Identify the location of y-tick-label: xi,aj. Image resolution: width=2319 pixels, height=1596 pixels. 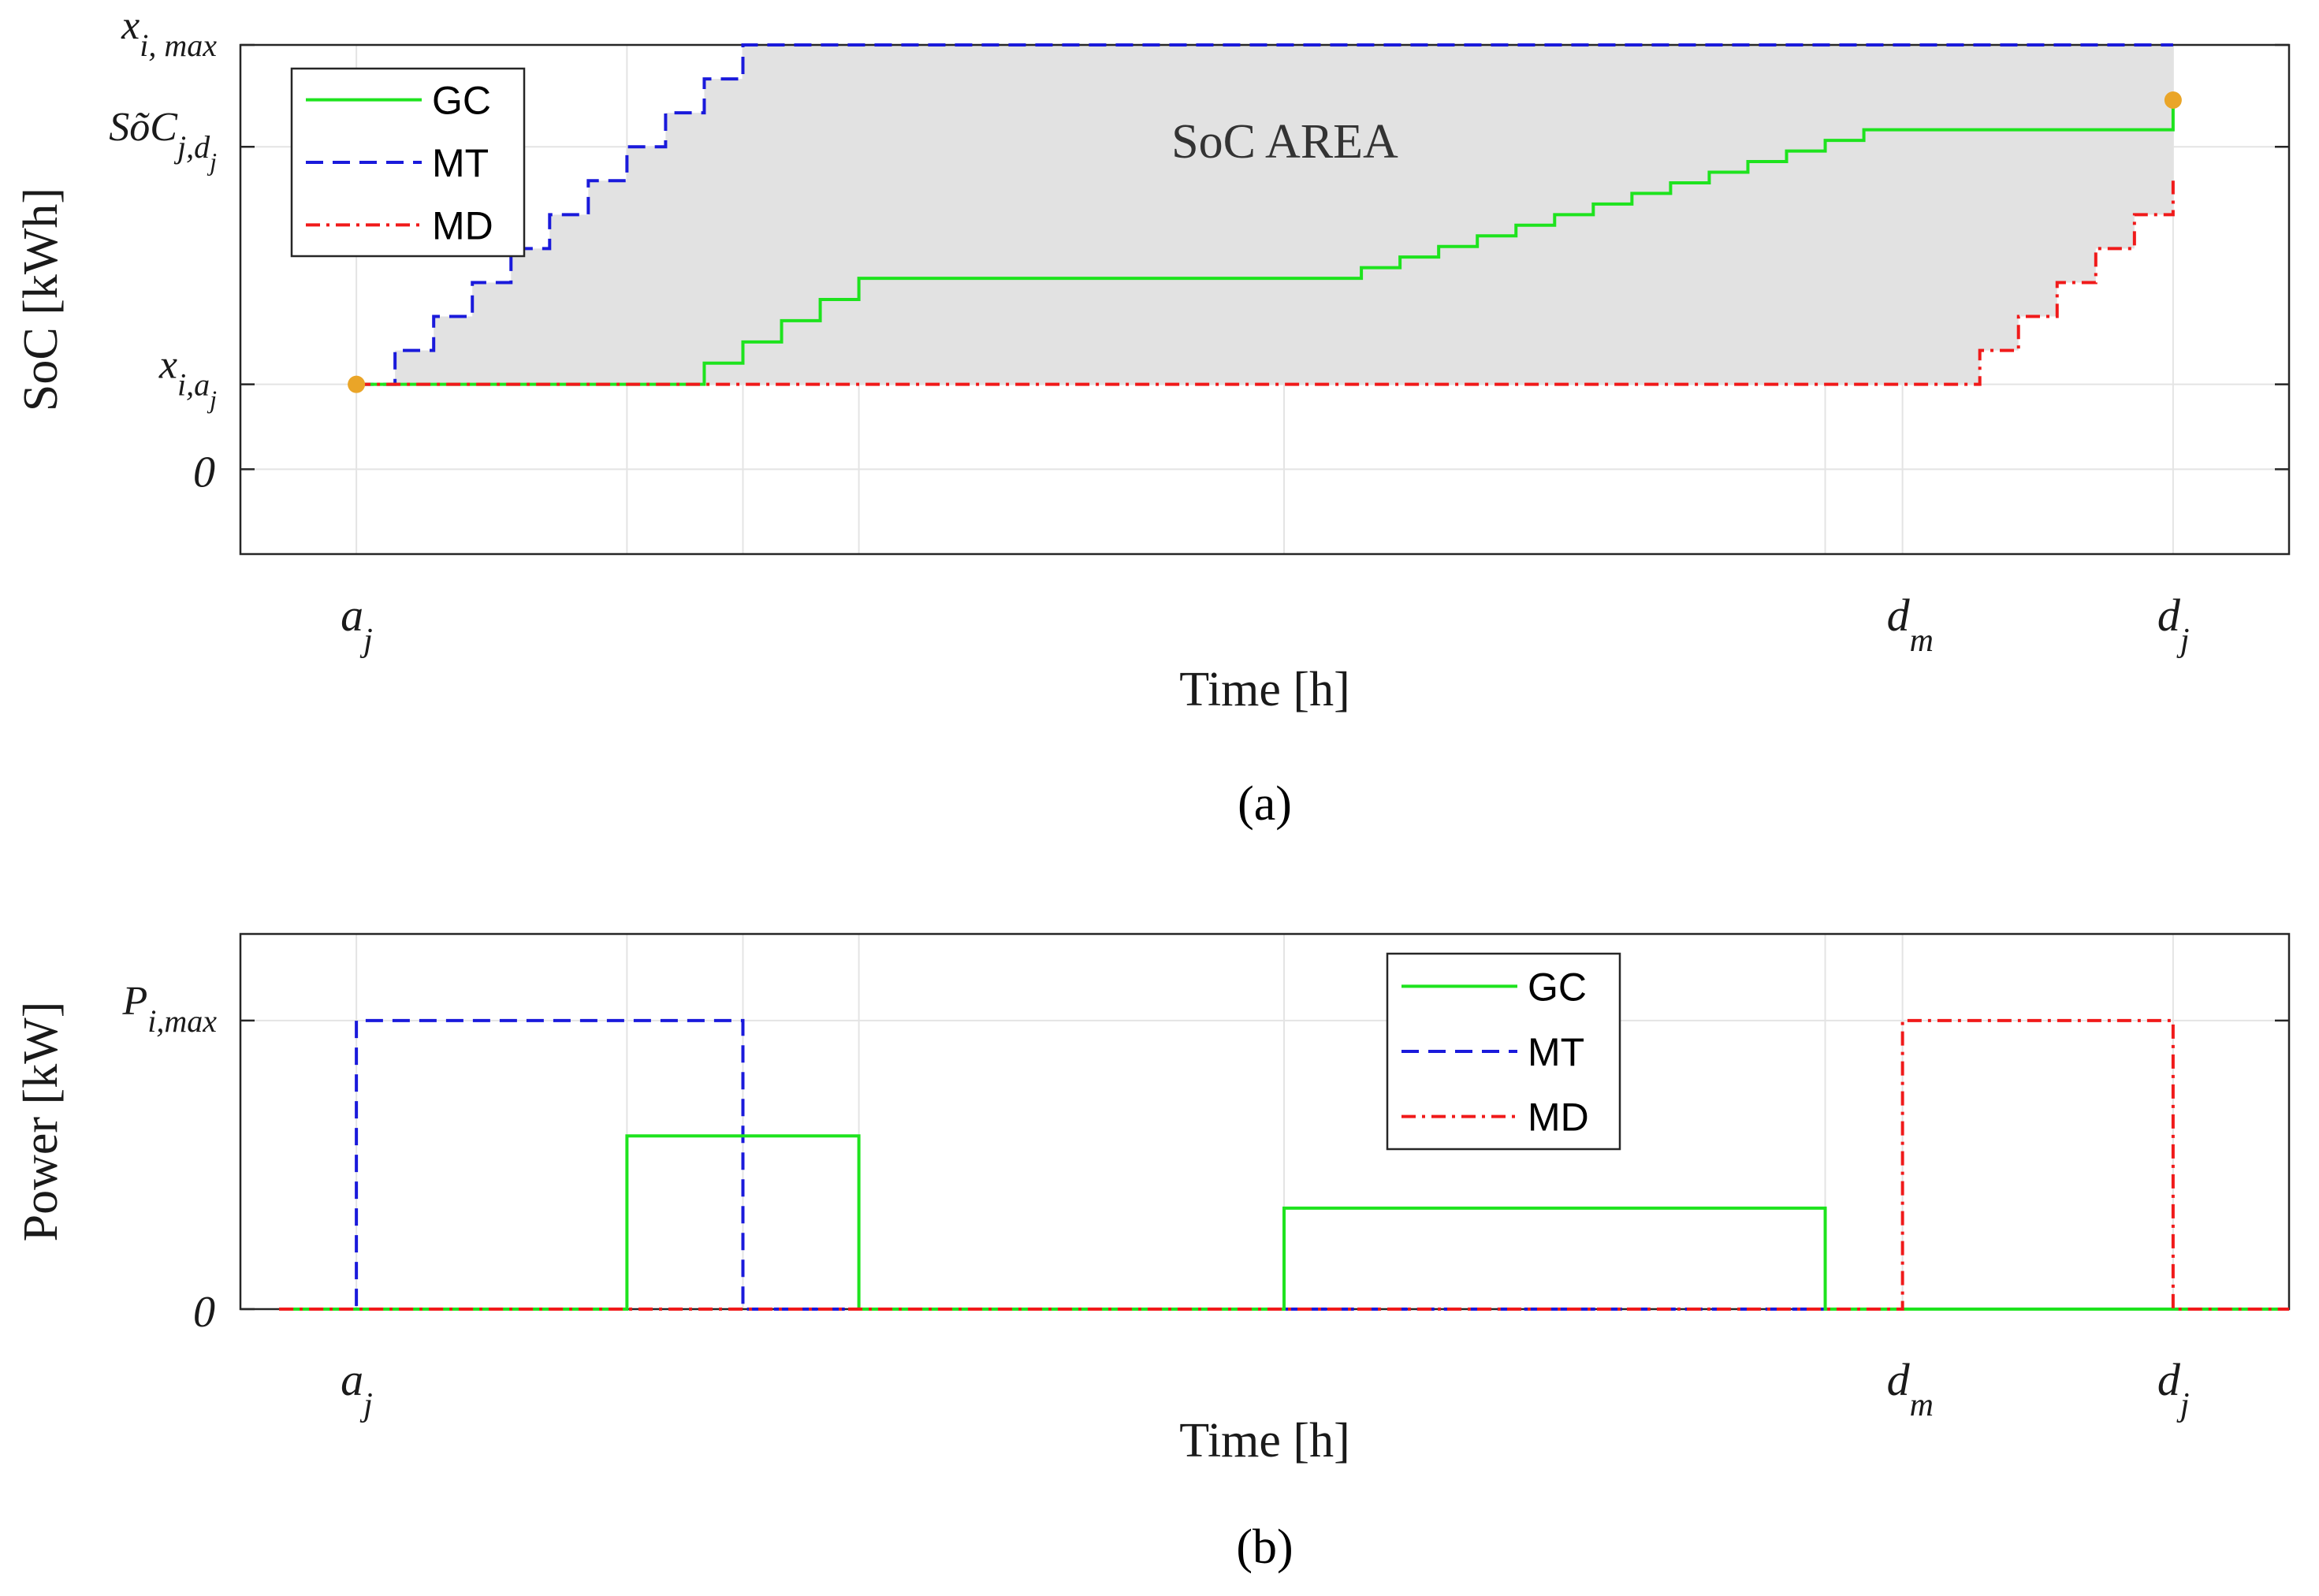
(187, 379).